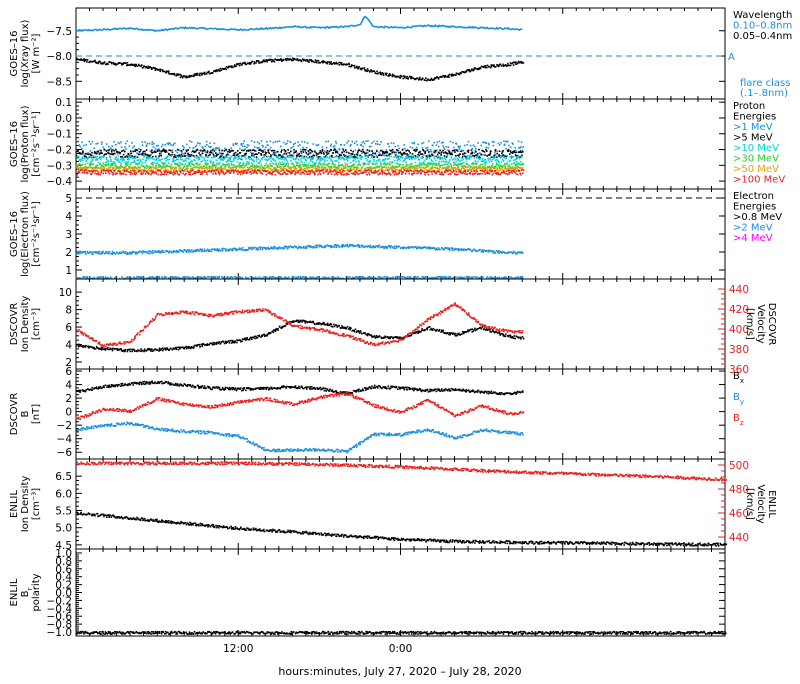  I want to click on y-tick-label: −8.0, so click(60, 57).